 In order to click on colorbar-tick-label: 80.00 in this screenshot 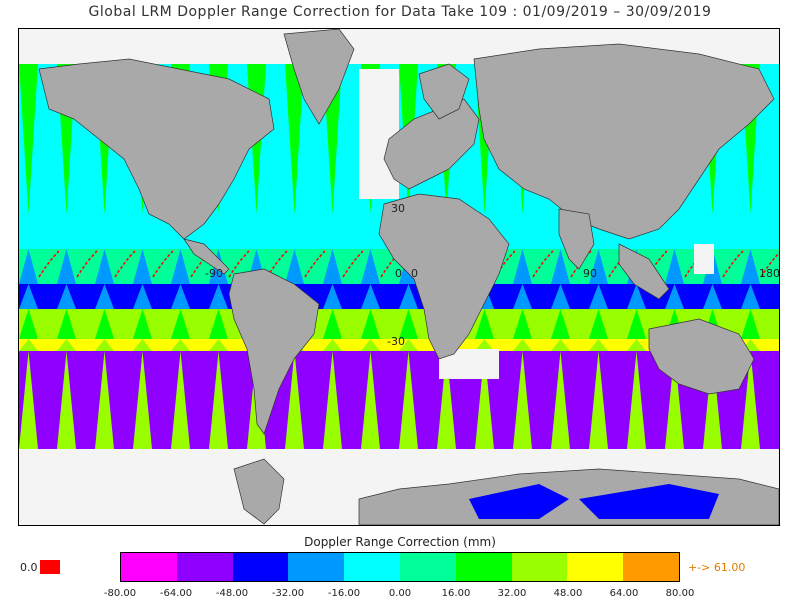, I will do `click(680, 593)`.